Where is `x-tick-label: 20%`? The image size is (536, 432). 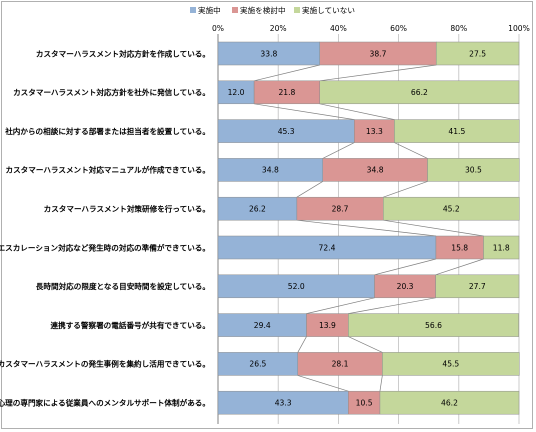
x-tick-label: 20% is located at coordinates (278, 28).